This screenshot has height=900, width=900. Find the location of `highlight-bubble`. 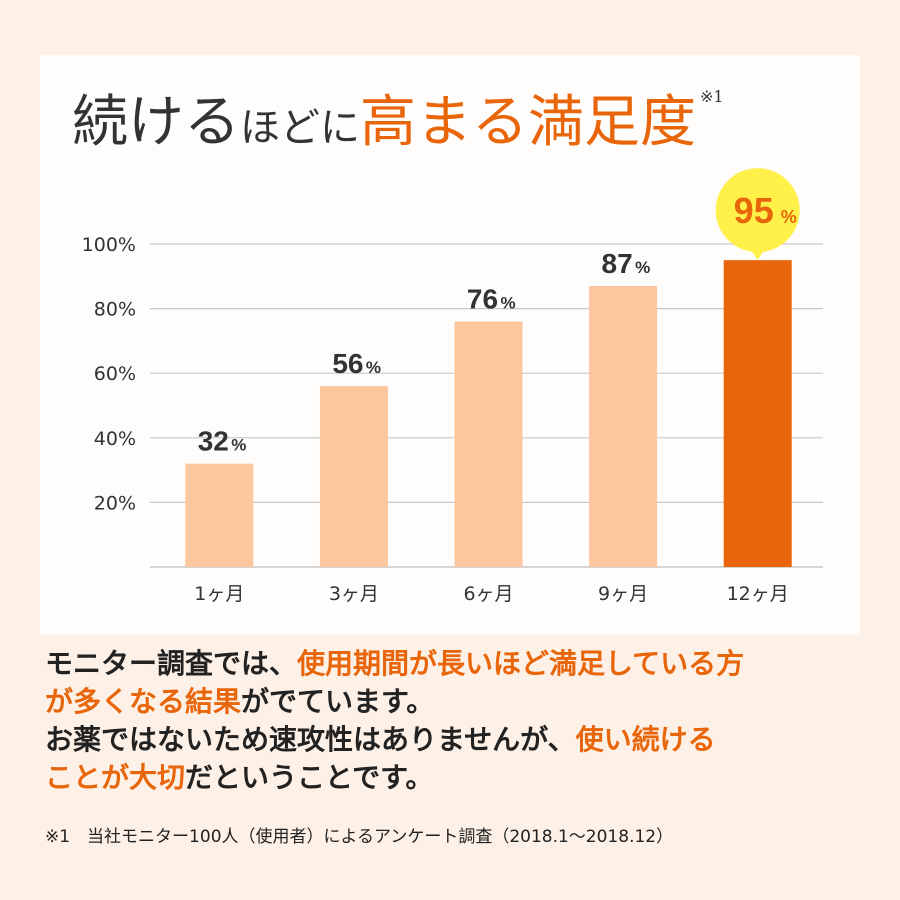

highlight-bubble is located at coordinates (757, 210).